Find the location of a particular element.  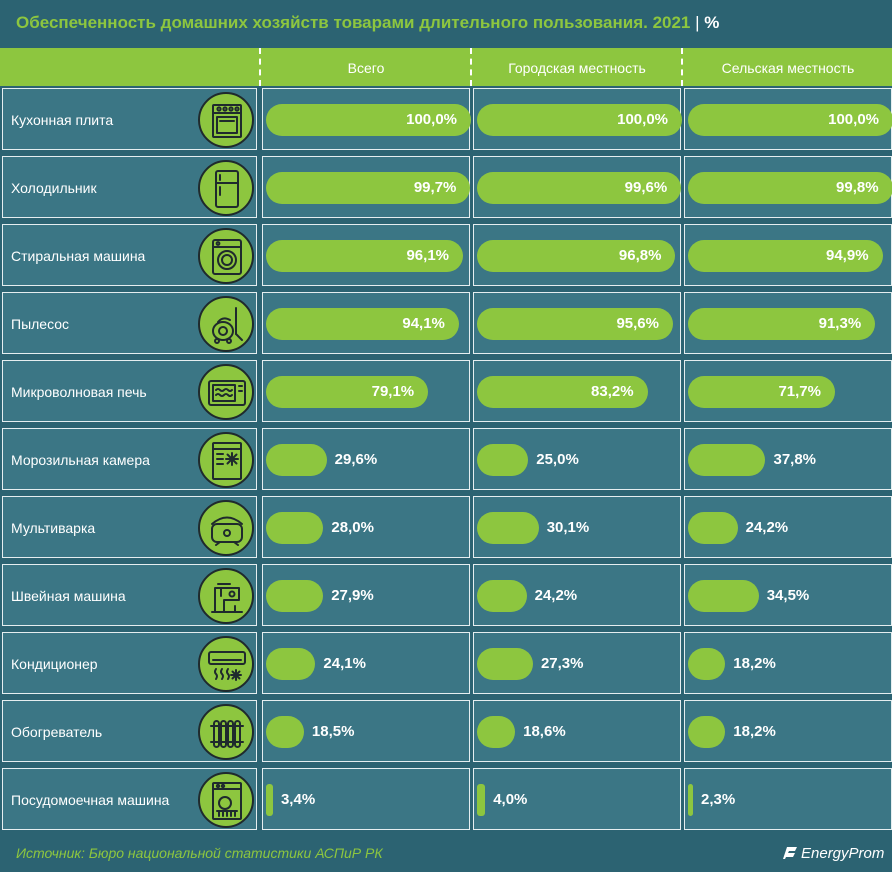

value-label-total: 3,4% is located at coordinates (298, 799).